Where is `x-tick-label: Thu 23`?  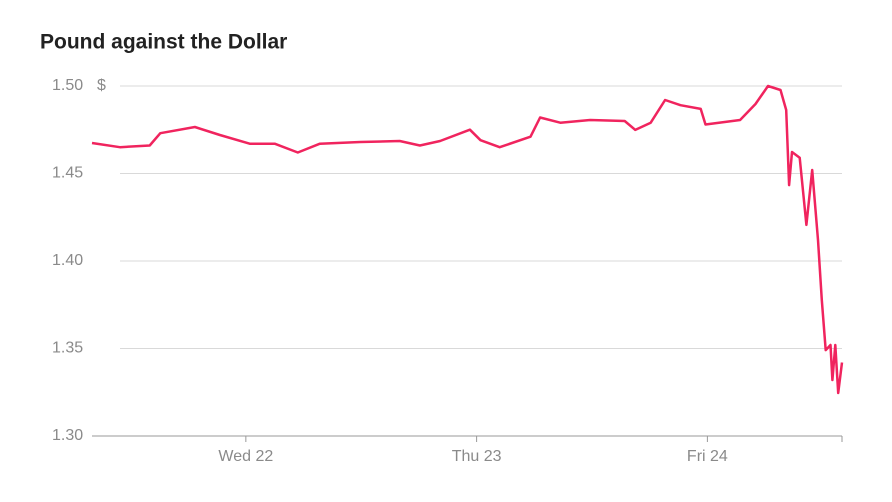
x-tick-label: Thu 23 is located at coordinates (477, 456).